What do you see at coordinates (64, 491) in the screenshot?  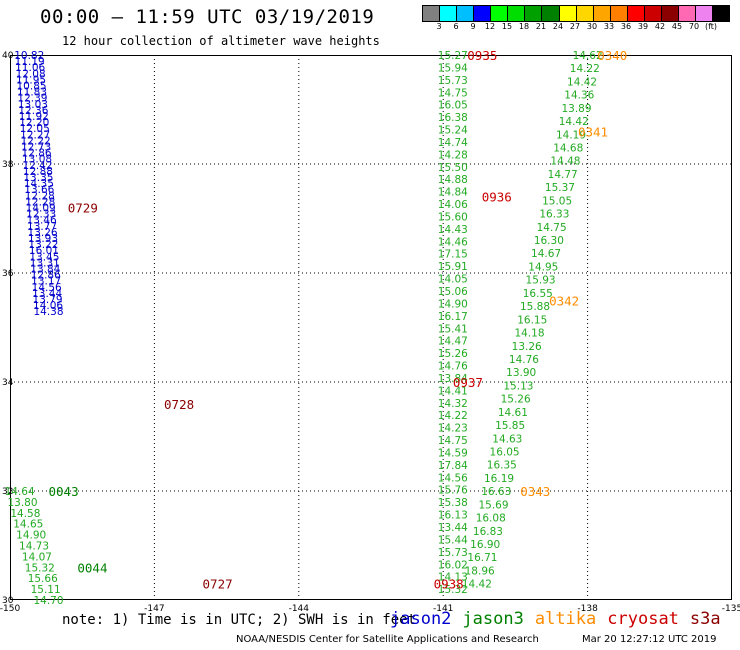 I see `pass-time-label: 0043` at bounding box center [64, 491].